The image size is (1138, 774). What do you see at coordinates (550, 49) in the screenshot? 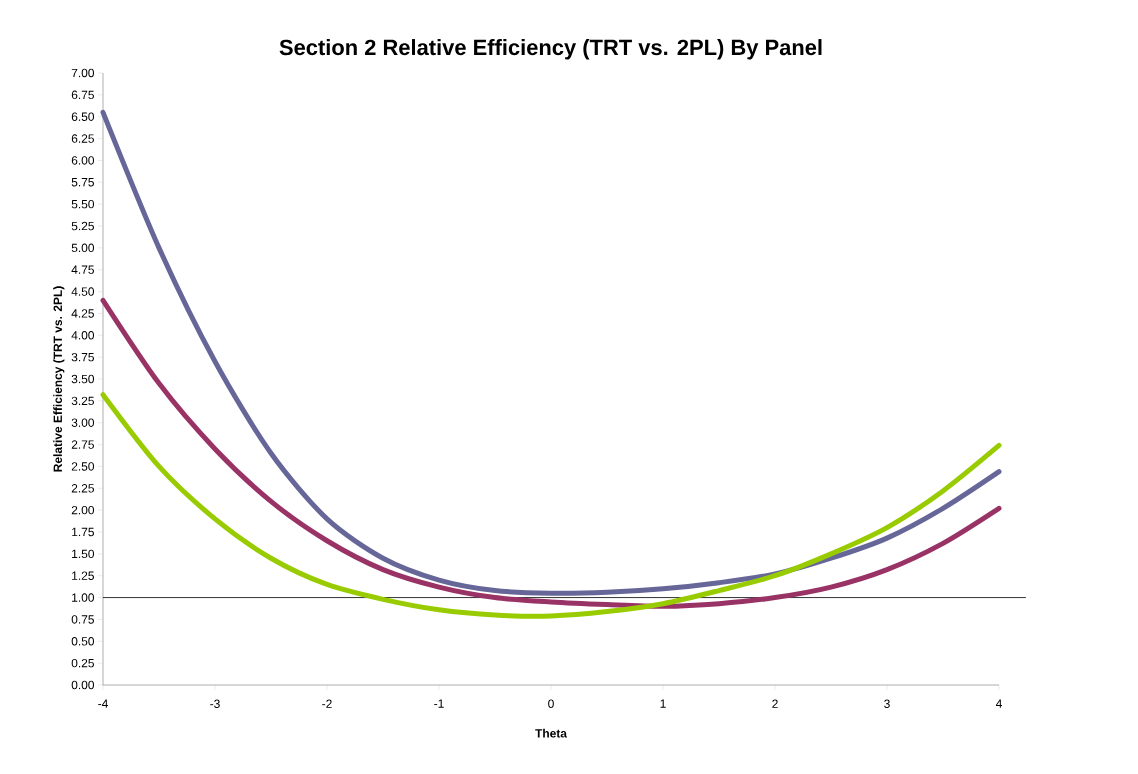
I see `chart-title: Section 2 Relative Efficiency (TRT vs. 2PL) By Panel` at bounding box center [550, 49].